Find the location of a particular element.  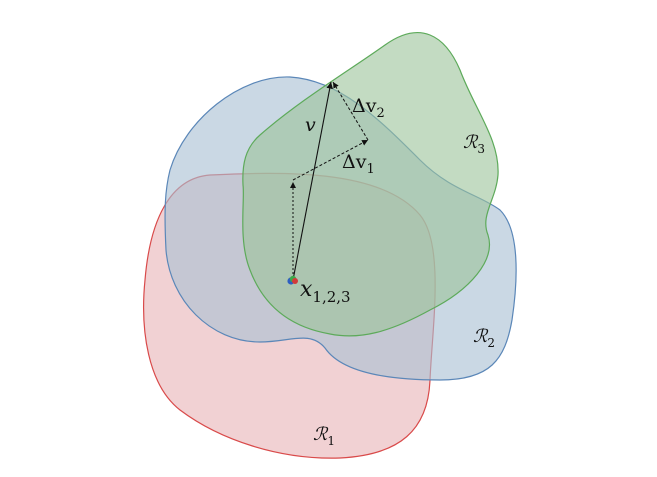

label-point: x1,2,3 is located at coordinates (325, 291).